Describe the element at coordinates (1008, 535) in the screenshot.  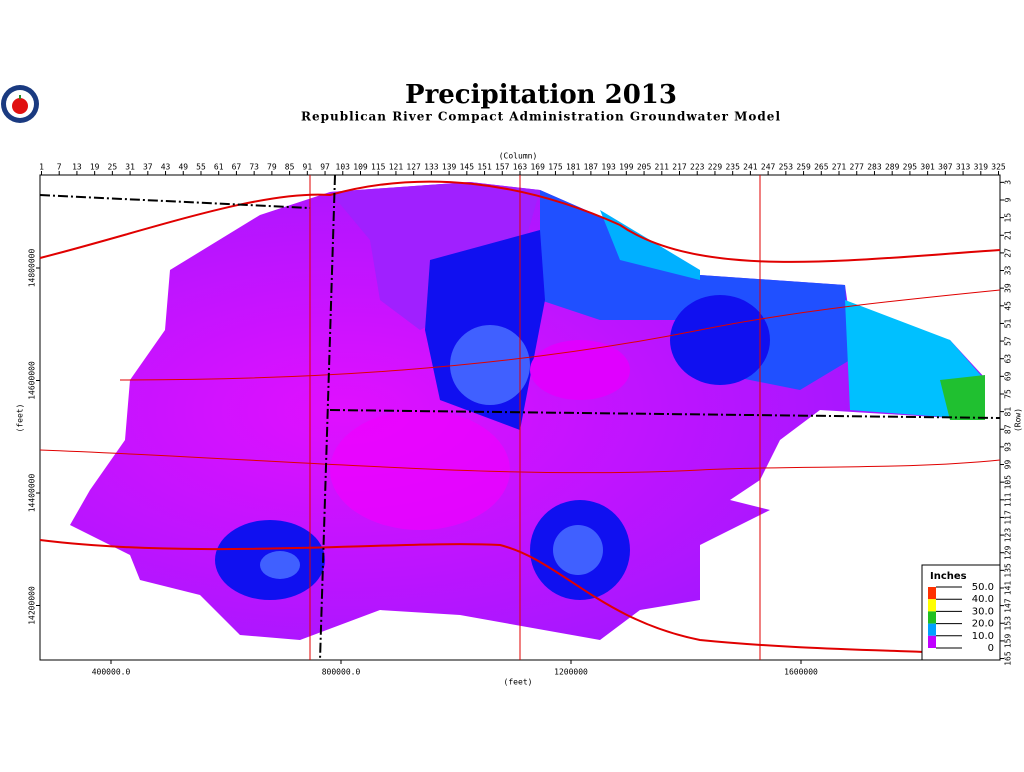
I see `row-tick-label: 123` at that location.